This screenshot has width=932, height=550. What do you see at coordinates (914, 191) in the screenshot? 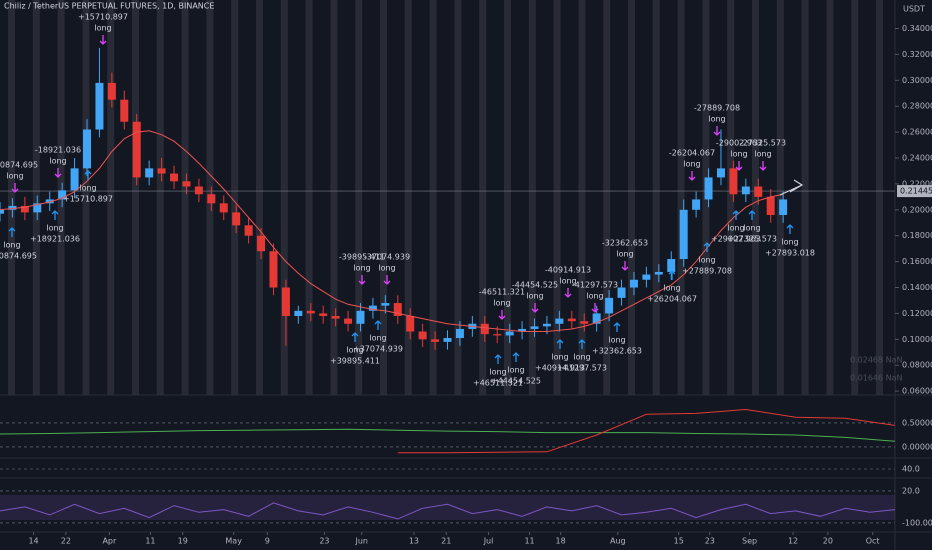
I see `last-price-box` at bounding box center [914, 191].